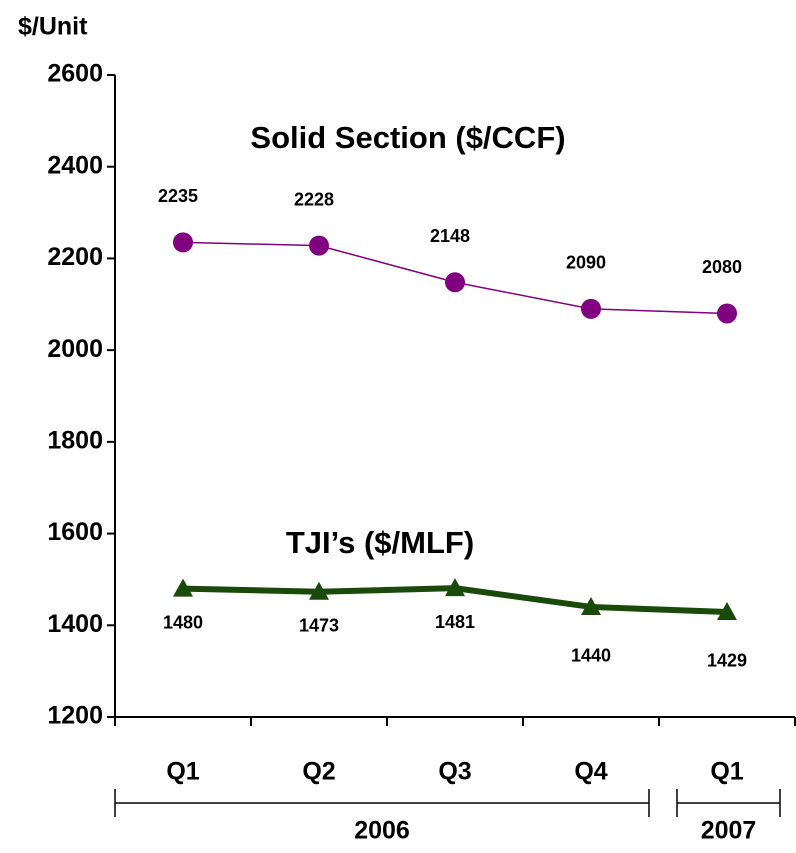 Image resolution: width=796 pixels, height=853 pixels. What do you see at coordinates (75, 74) in the screenshot?
I see `y-tick-label: 2600` at bounding box center [75, 74].